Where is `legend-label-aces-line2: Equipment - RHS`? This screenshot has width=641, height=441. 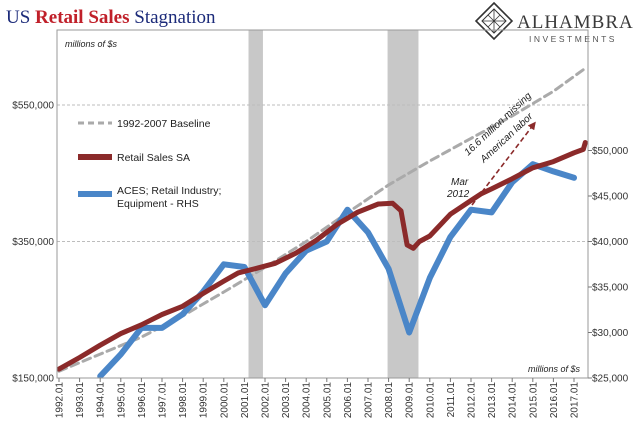
legend-label-aces-line2: Equipment - RHS is located at coordinates (158, 204).